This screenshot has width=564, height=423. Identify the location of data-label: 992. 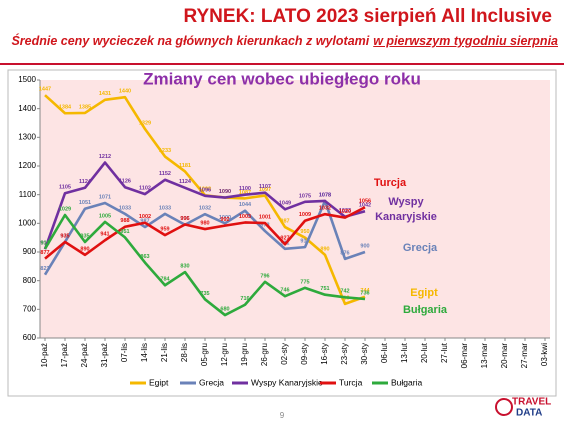
(224, 220).